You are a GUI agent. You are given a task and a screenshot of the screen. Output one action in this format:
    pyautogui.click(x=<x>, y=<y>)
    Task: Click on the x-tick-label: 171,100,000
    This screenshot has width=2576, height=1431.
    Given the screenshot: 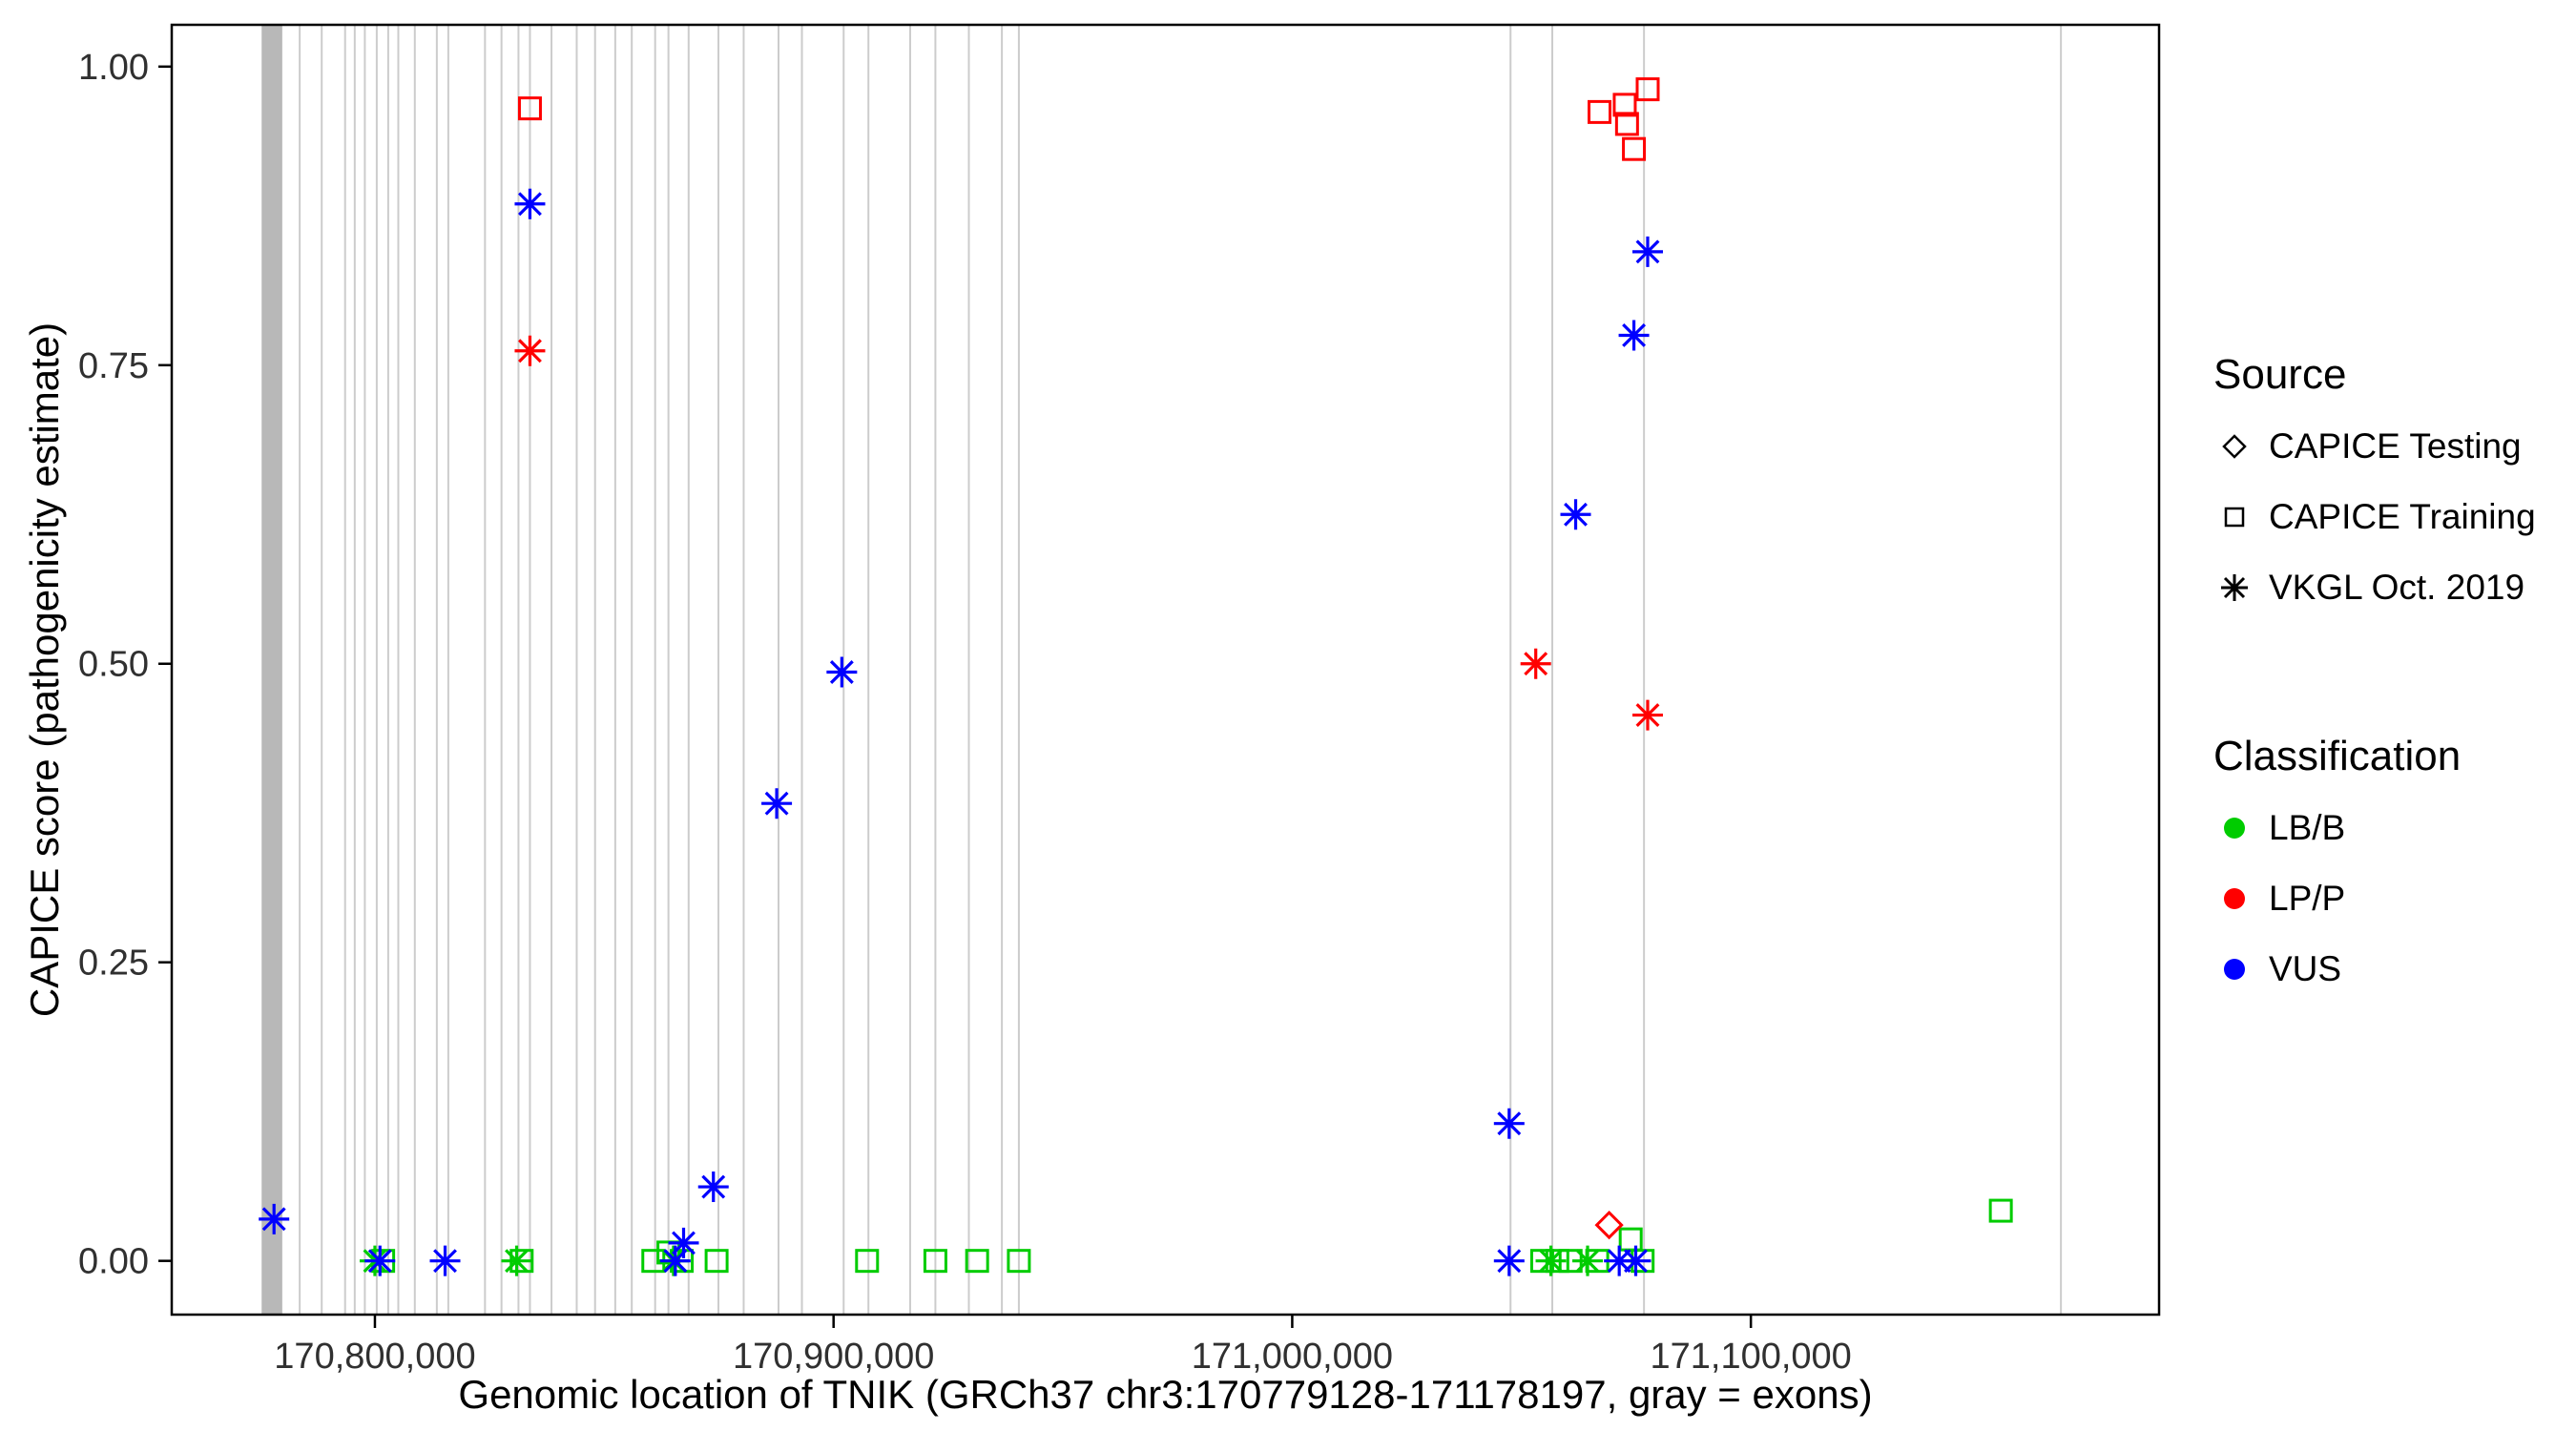 What is the action you would take?
    pyautogui.click(x=1750, y=1357)
    